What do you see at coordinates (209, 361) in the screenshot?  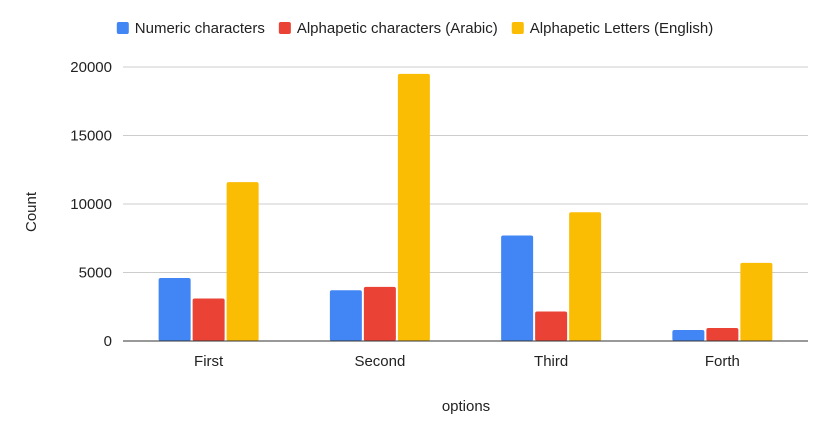 I see `x-tick-label: First` at bounding box center [209, 361].